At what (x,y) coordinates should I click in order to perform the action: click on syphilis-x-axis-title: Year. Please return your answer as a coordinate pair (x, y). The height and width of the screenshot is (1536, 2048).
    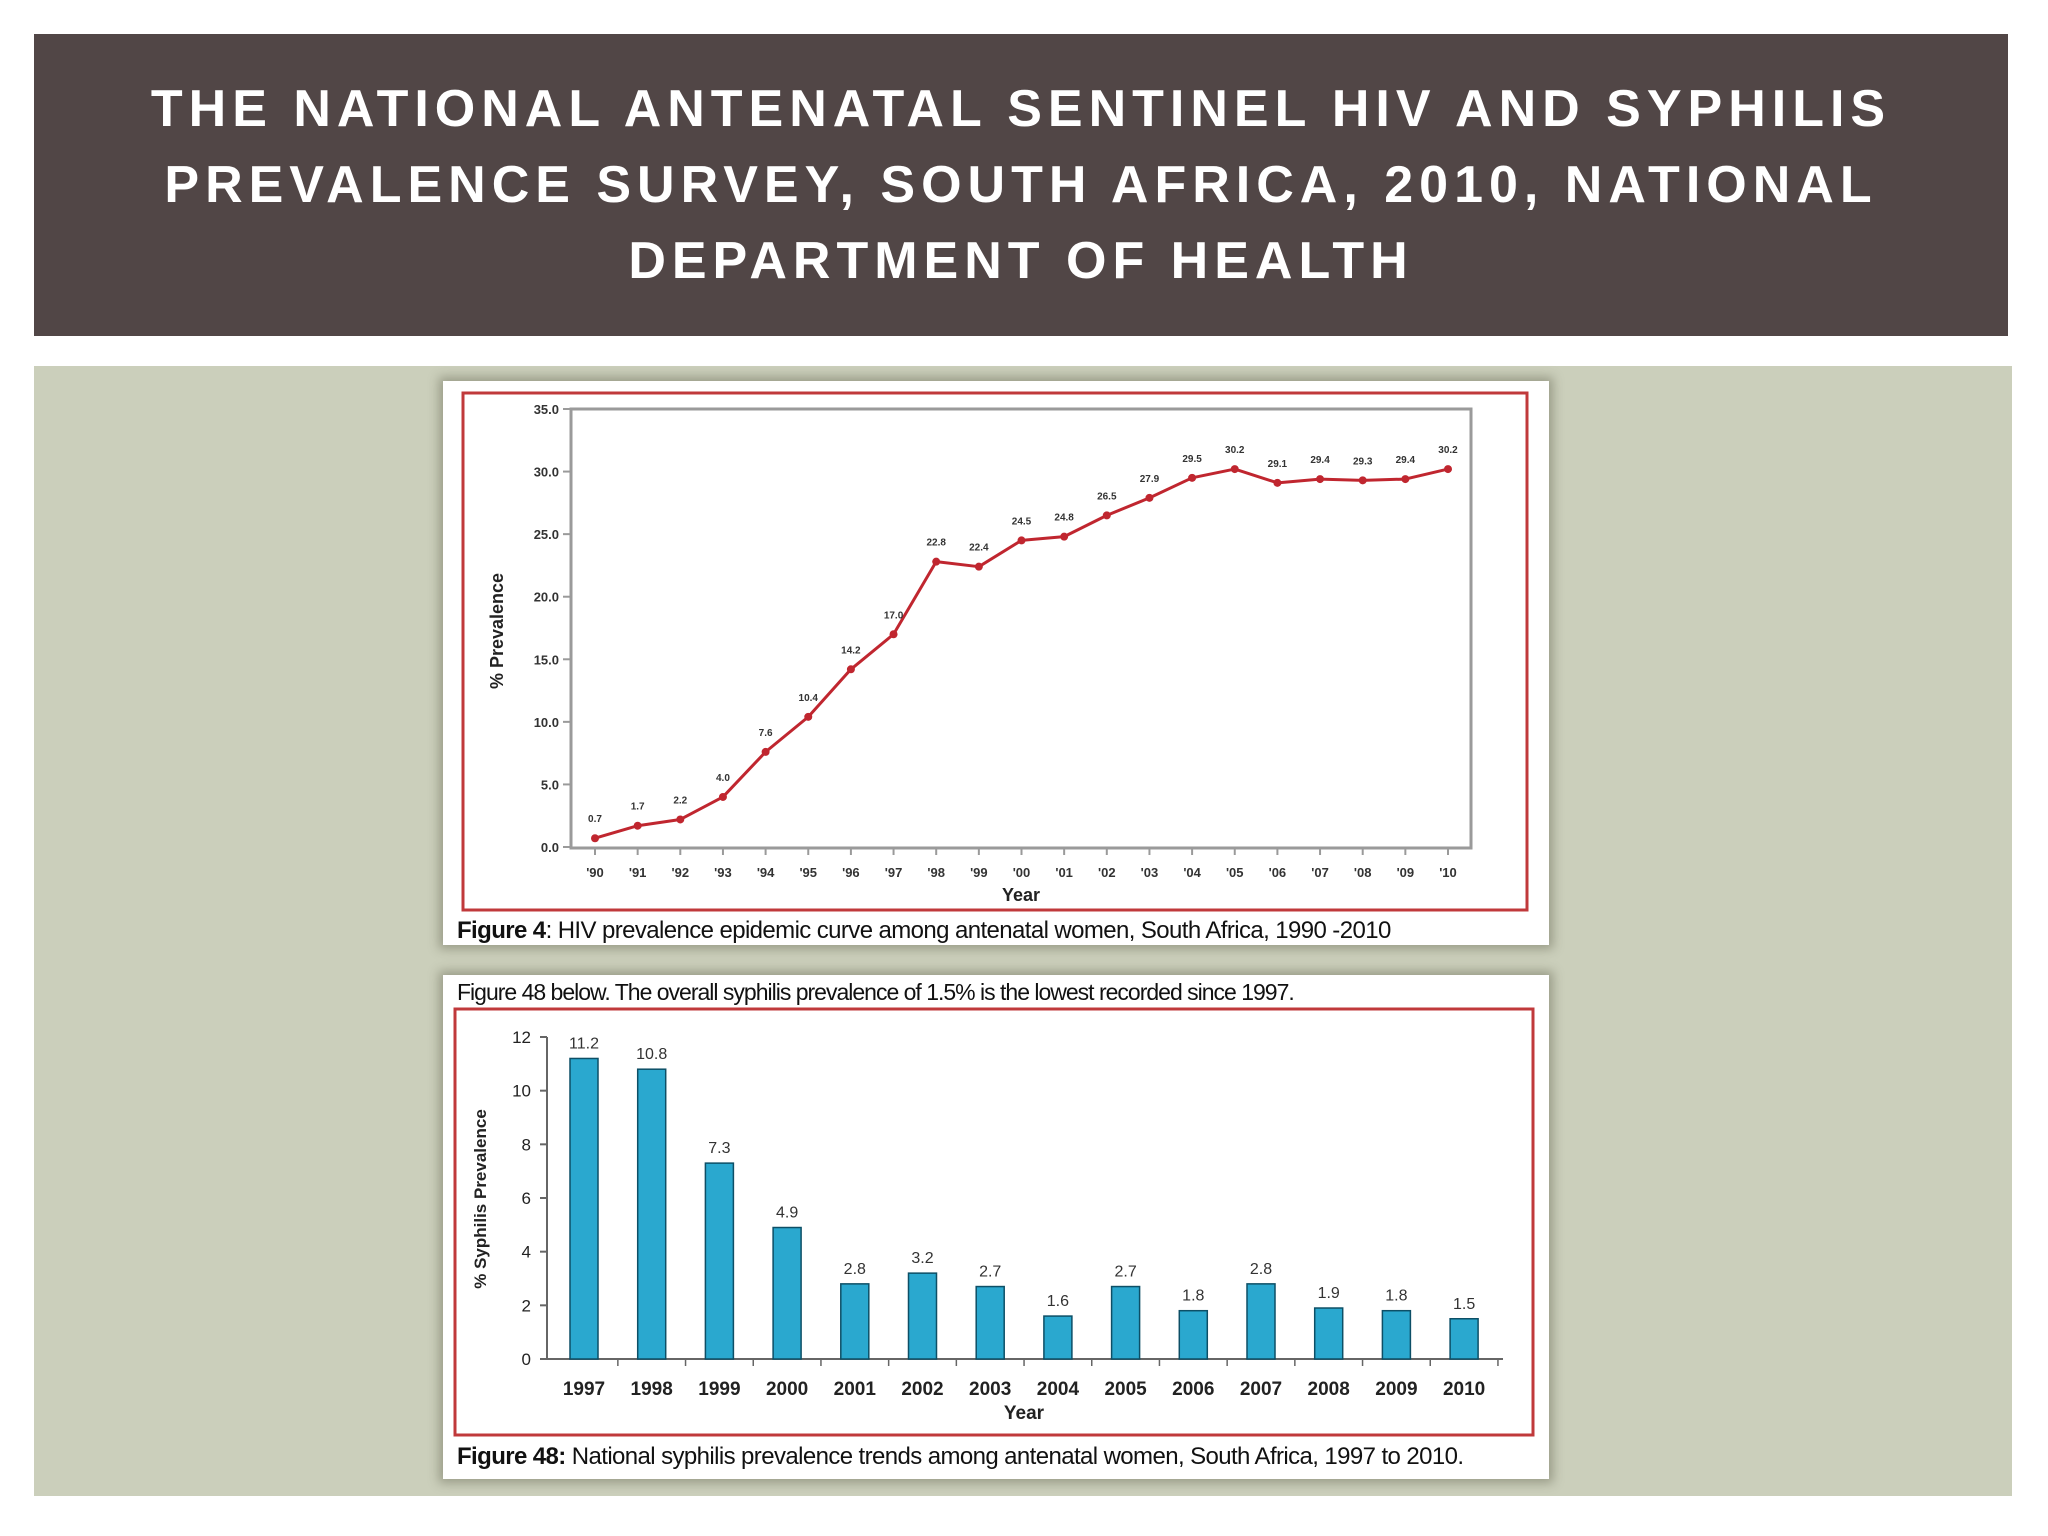
    Looking at the image, I should click on (1024, 1413).